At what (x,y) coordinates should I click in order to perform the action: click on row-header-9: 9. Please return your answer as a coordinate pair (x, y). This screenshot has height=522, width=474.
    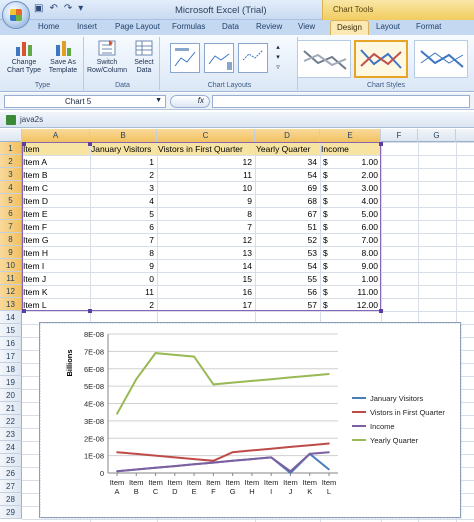
    Looking at the image, I should click on (11, 252).